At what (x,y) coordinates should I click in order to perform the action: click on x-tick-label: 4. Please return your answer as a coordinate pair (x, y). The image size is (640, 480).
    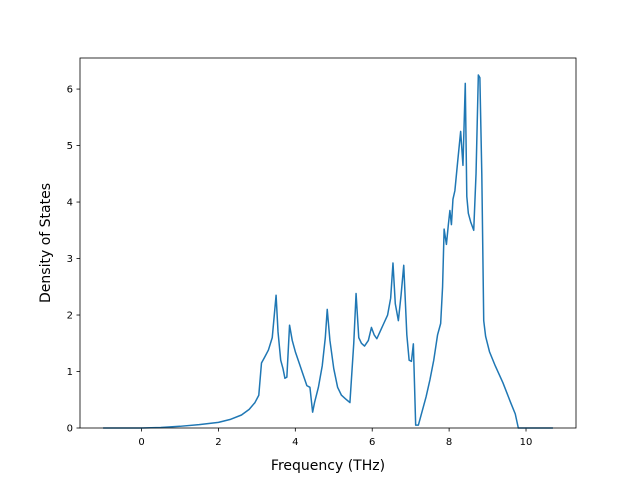
    Looking at the image, I should click on (295, 442).